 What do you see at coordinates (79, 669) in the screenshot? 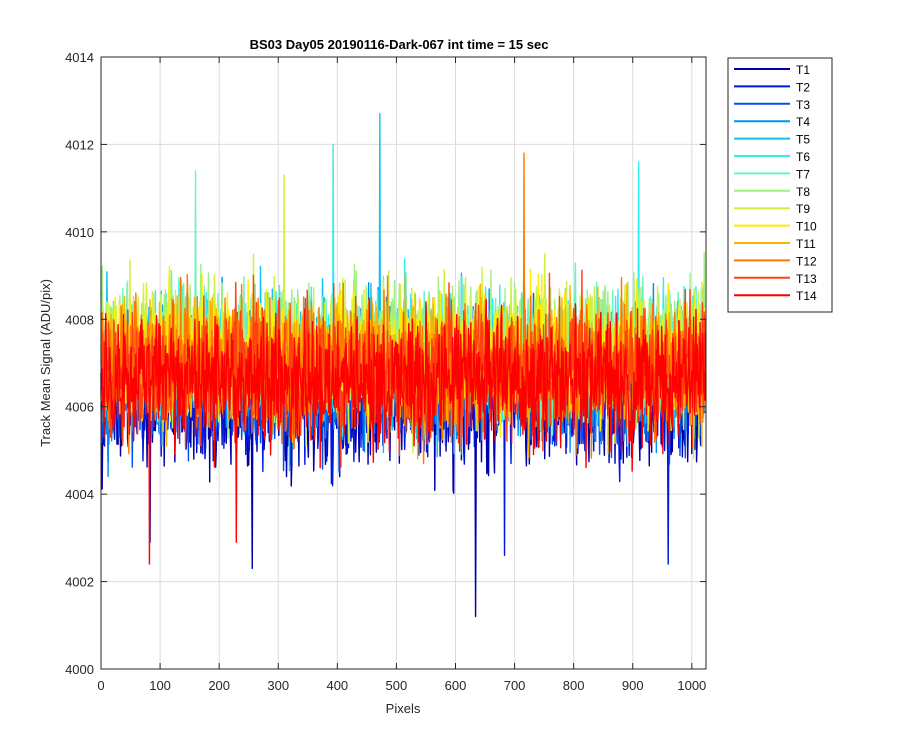
I see `y-tick-label: 4000` at bounding box center [79, 669].